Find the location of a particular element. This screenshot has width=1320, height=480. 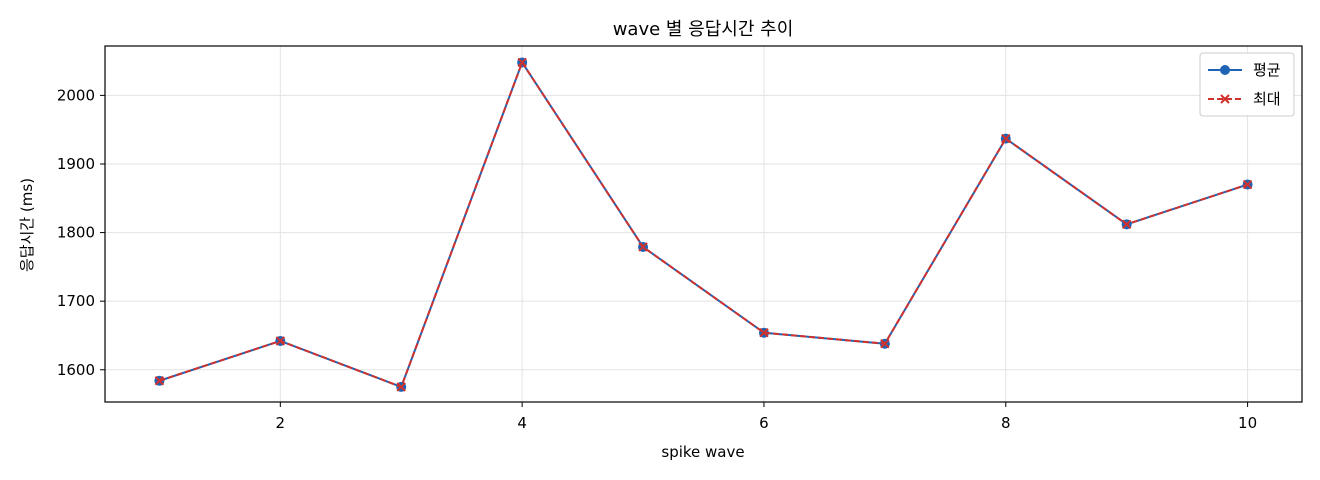

x-tick-label: 2 is located at coordinates (281, 423).